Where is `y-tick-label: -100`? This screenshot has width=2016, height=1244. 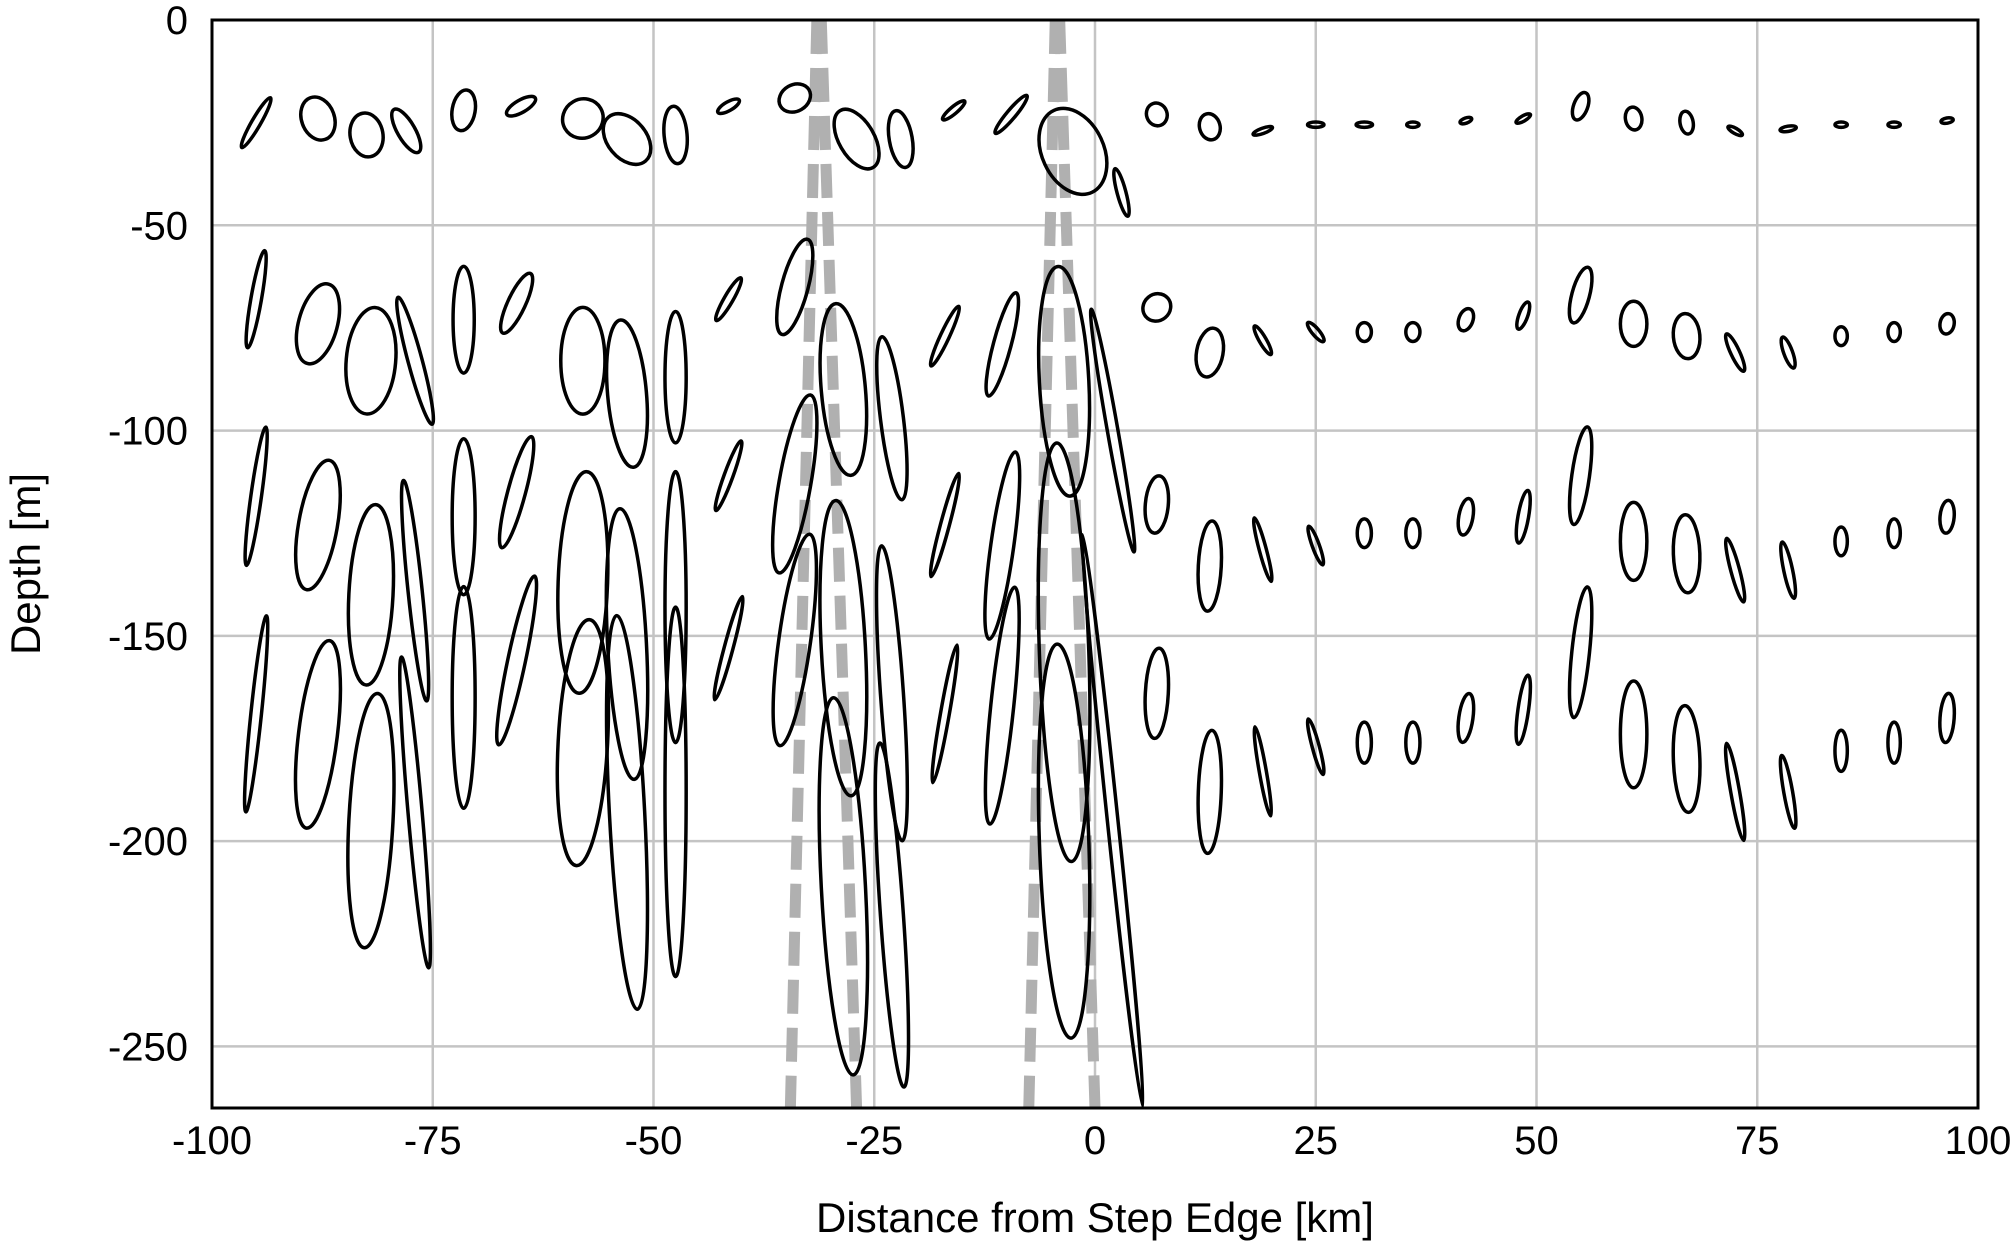 y-tick-label: -100 is located at coordinates (148, 432).